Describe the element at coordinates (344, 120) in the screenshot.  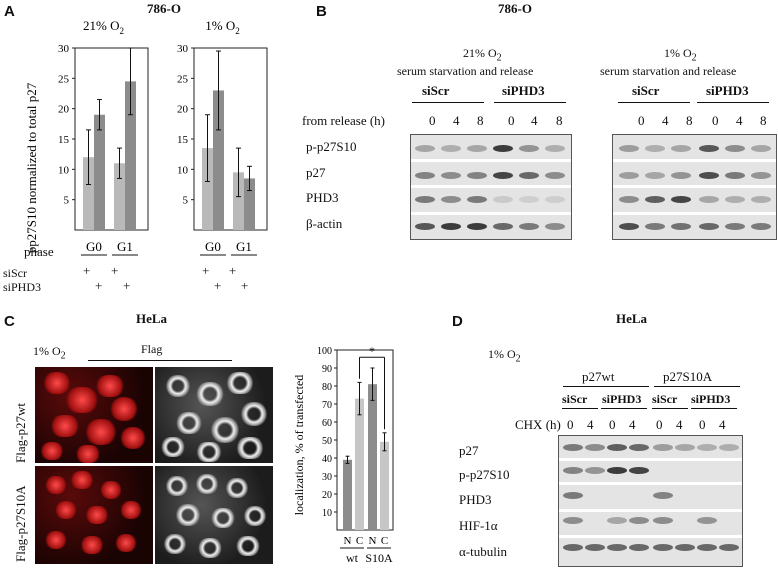
I see `from-release-label: from release (h)` at that location.